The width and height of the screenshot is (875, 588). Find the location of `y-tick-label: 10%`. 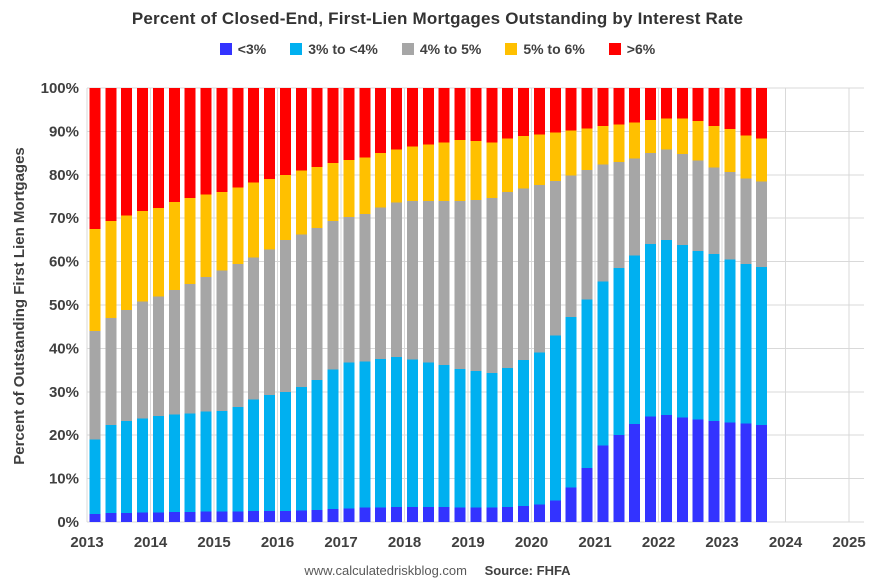

y-tick-label: 10% is located at coordinates (64, 479).